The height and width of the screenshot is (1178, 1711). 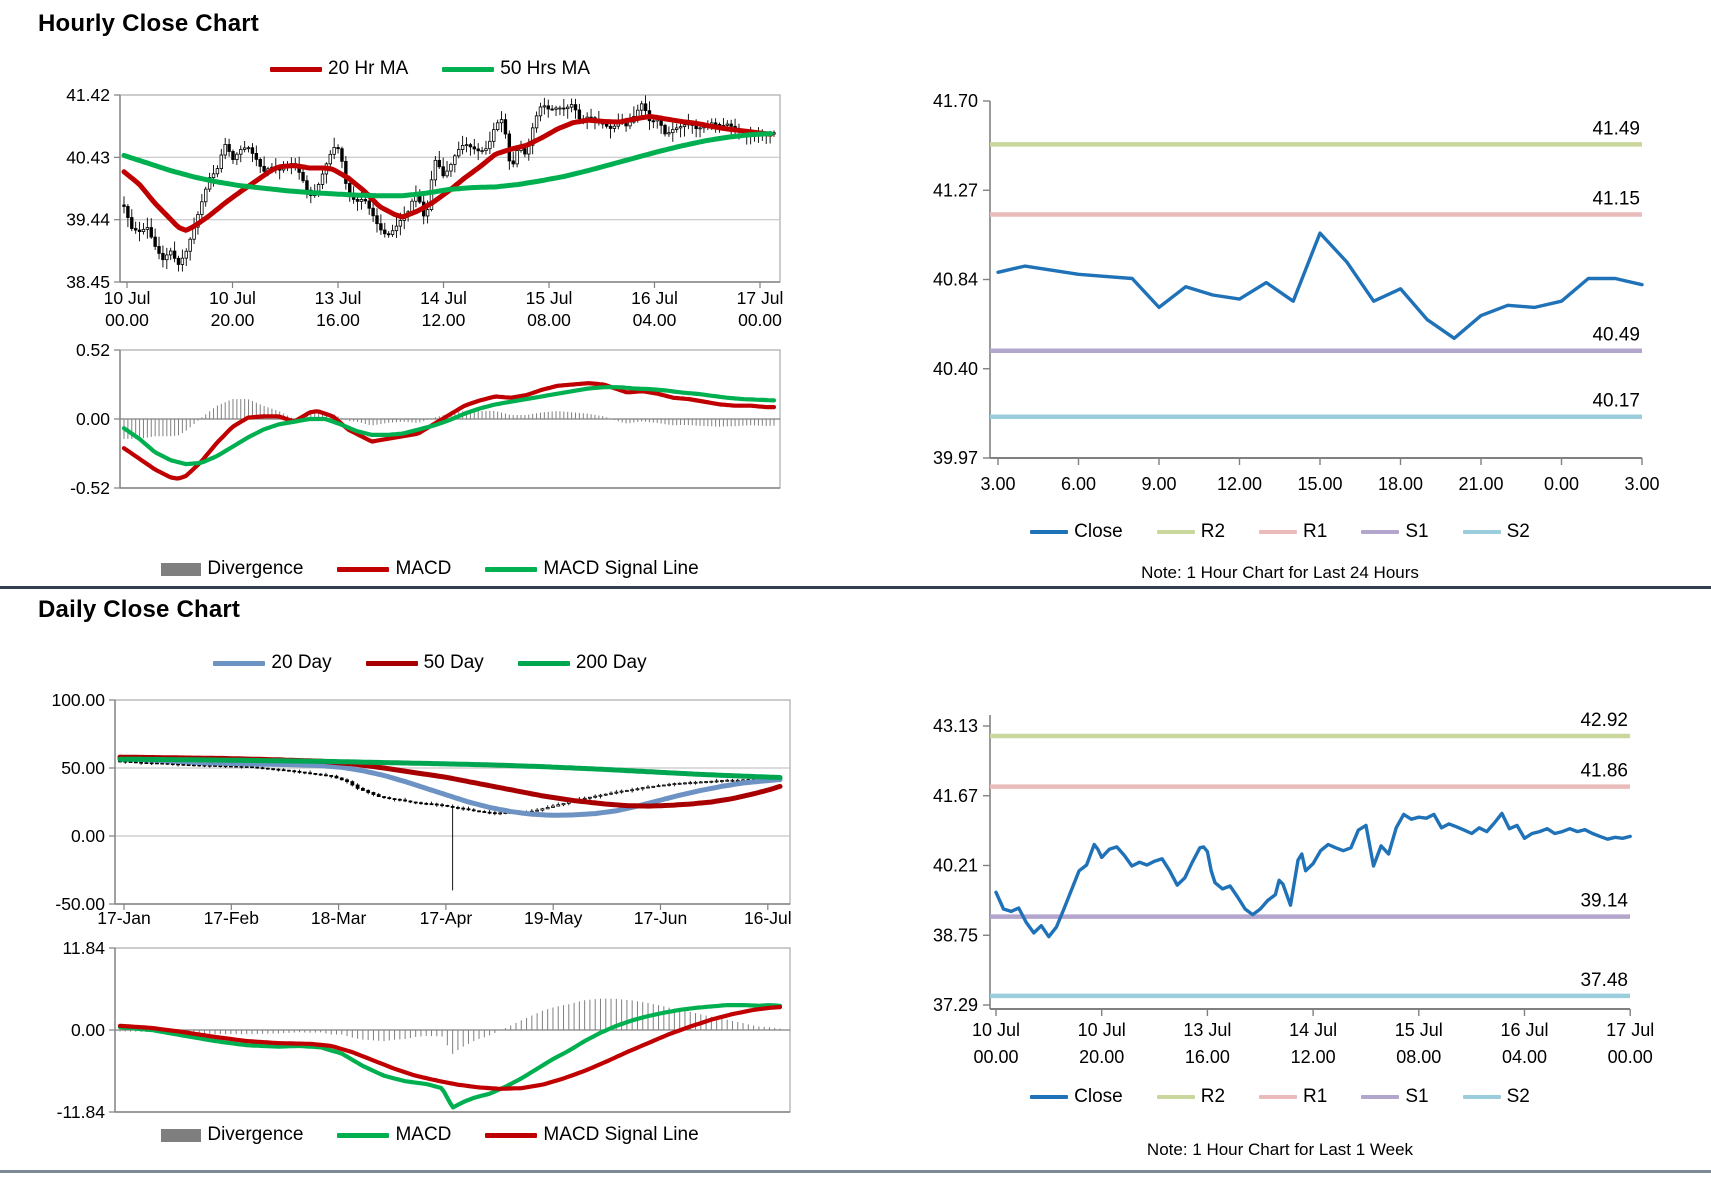 What do you see at coordinates (1604, 720) in the screenshot?
I see `svg-text: 42.92` at bounding box center [1604, 720].